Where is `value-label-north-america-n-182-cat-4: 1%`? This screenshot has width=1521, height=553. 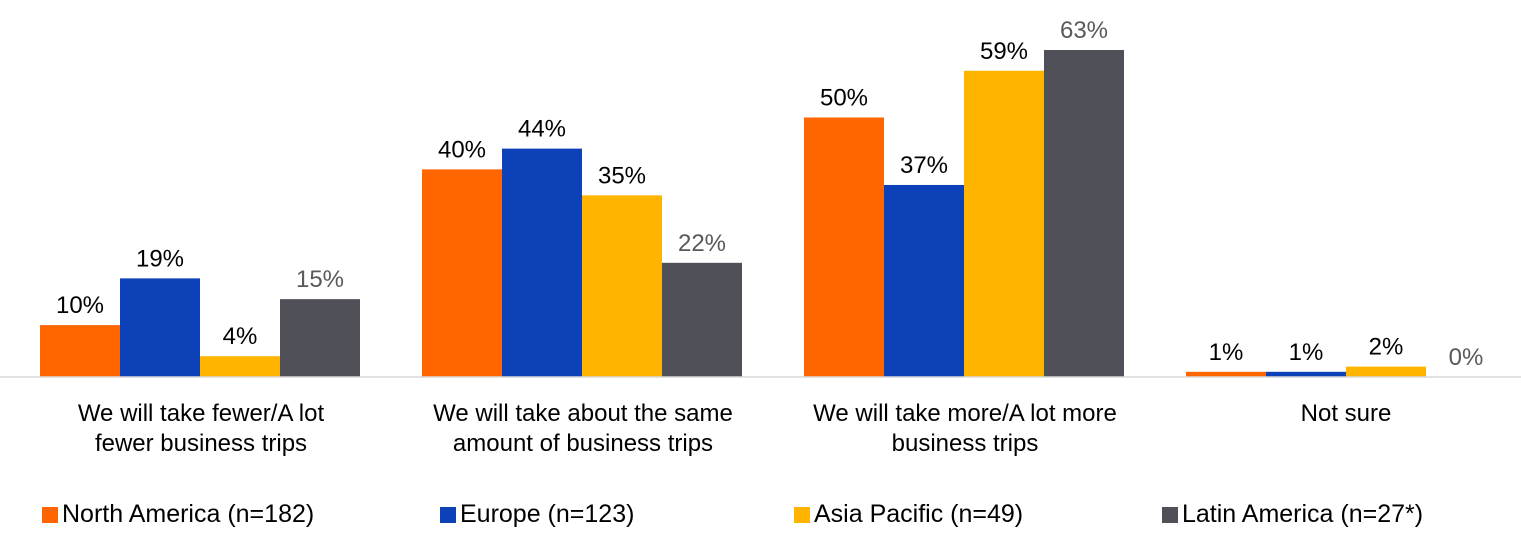
value-label-north-america-n-182-cat-4: 1% is located at coordinates (1226, 352).